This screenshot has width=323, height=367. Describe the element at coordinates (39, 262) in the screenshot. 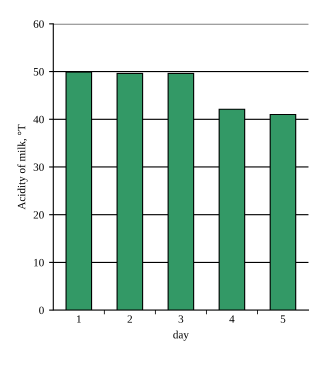

I see `y-tick-label: 10` at that location.